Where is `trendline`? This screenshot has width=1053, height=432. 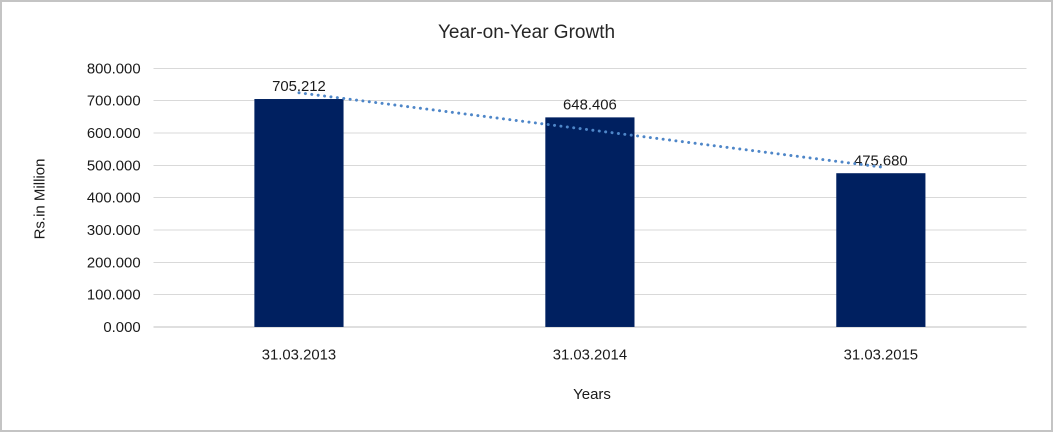
trendline is located at coordinates (590, 130).